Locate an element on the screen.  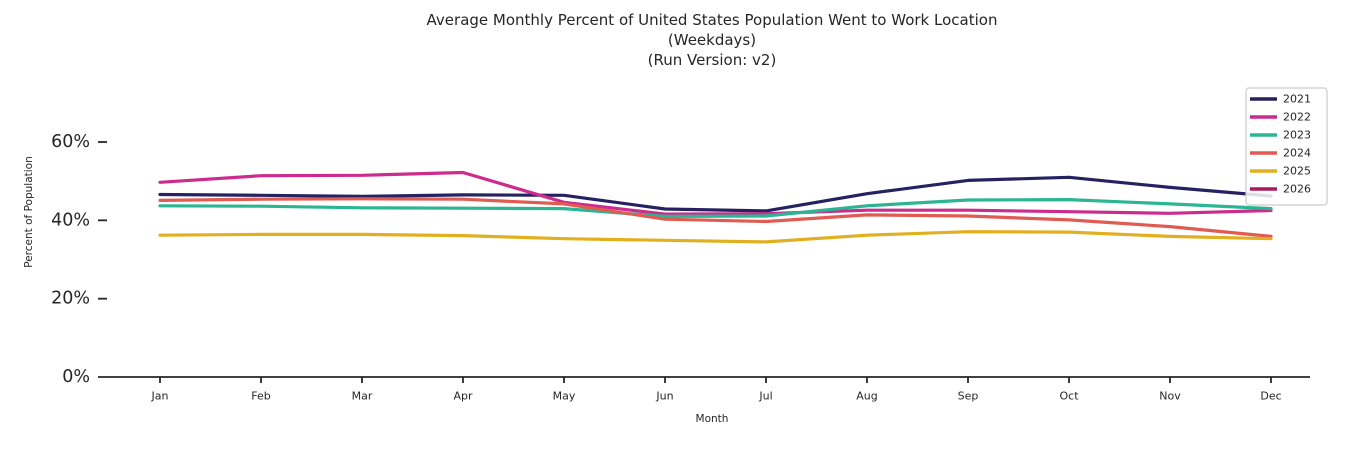
series-line-2024 is located at coordinates (715, 217).